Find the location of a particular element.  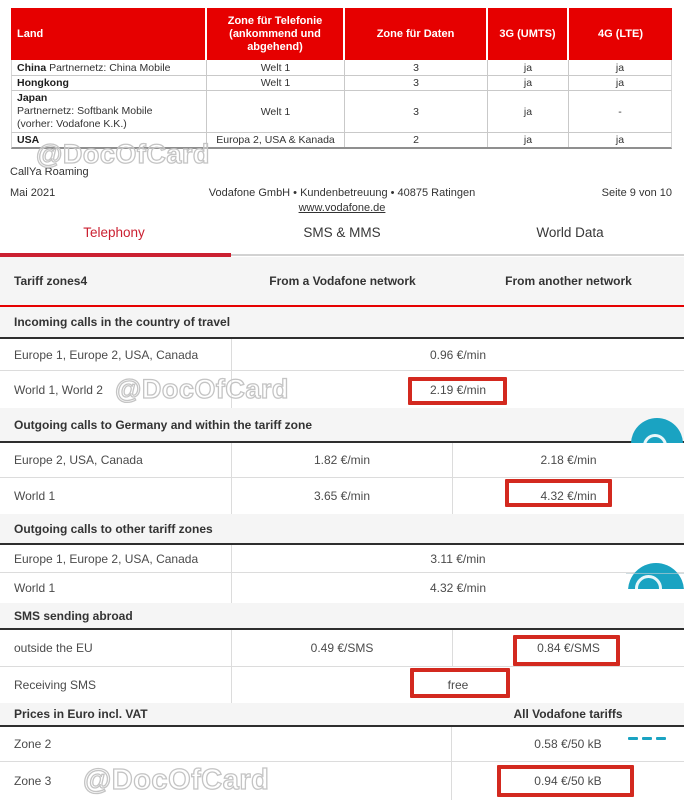

price-vodafone-network: 0.49 €/SMS is located at coordinates (342, 648).